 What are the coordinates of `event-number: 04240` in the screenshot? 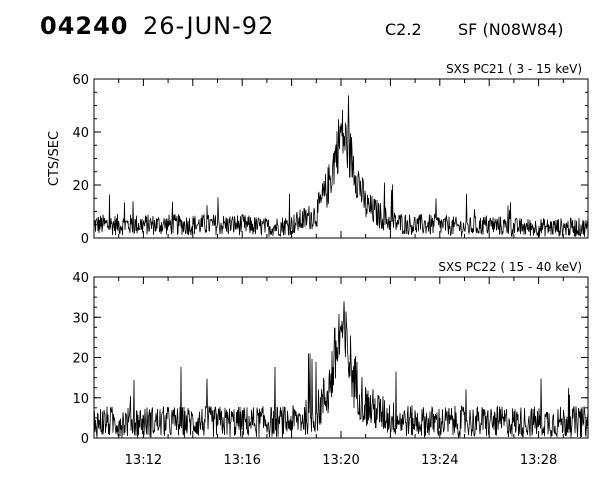 It's located at (84, 26).